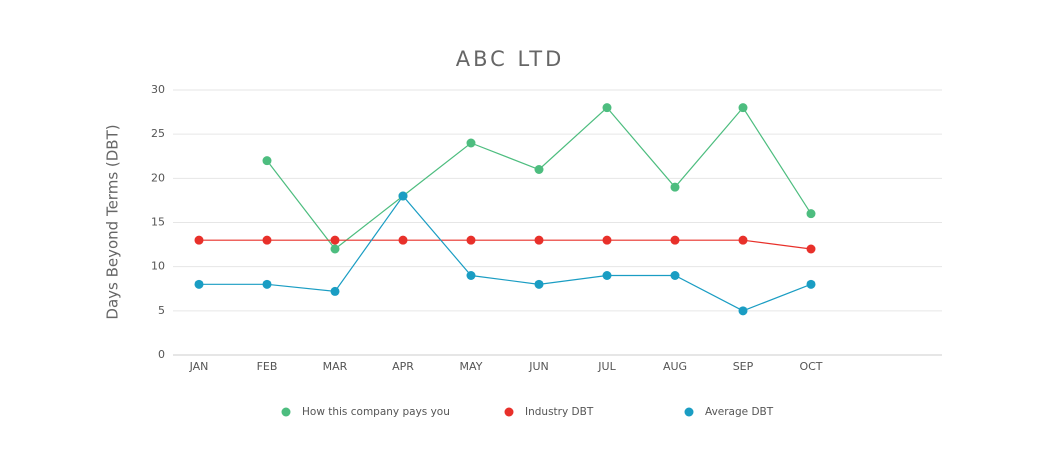  Describe the element at coordinates (675, 366) in the screenshot. I see `x-tick-label: AUG` at that location.